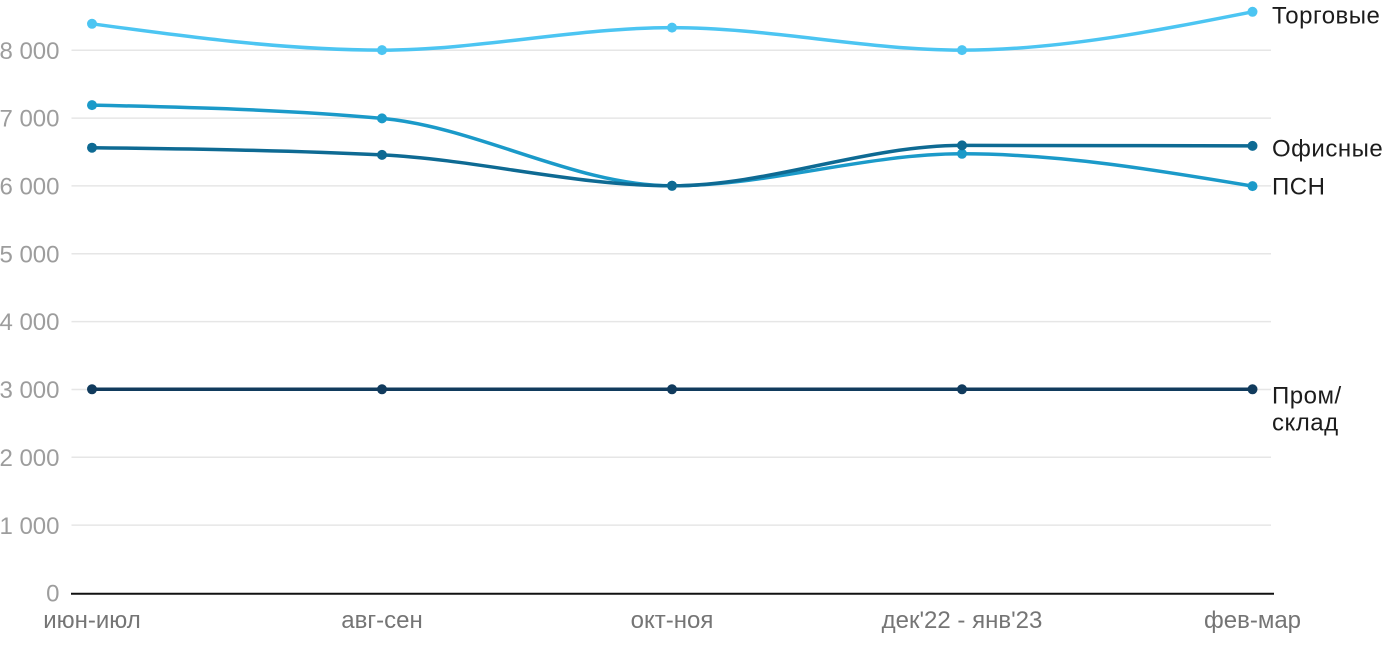 The image size is (1400, 655). What do you see at coordinates (30, 526) in the screenshot?
I see `svg-text: 1 000` at bounding box center [30, 526].